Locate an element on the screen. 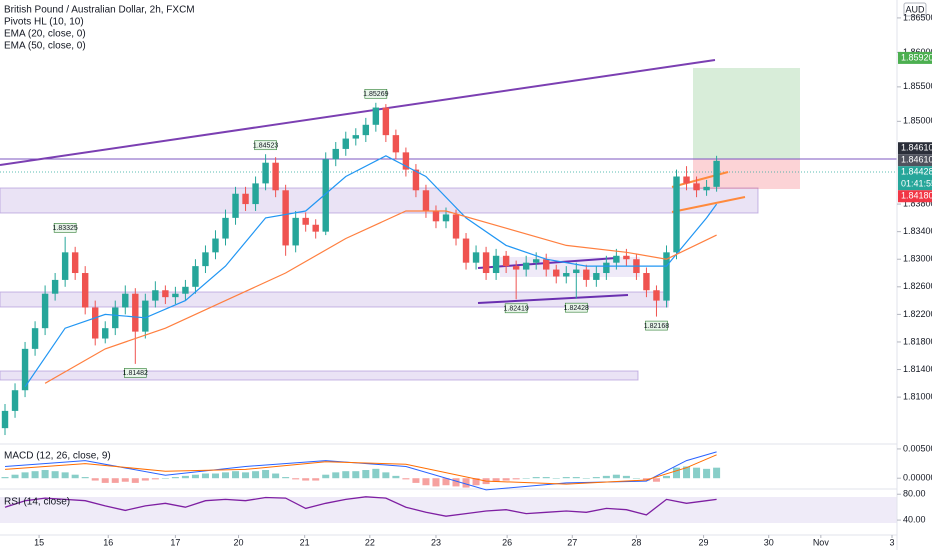 The image size is (932, 550). x-tick-label: 22 is located at coordinates (370, 542).